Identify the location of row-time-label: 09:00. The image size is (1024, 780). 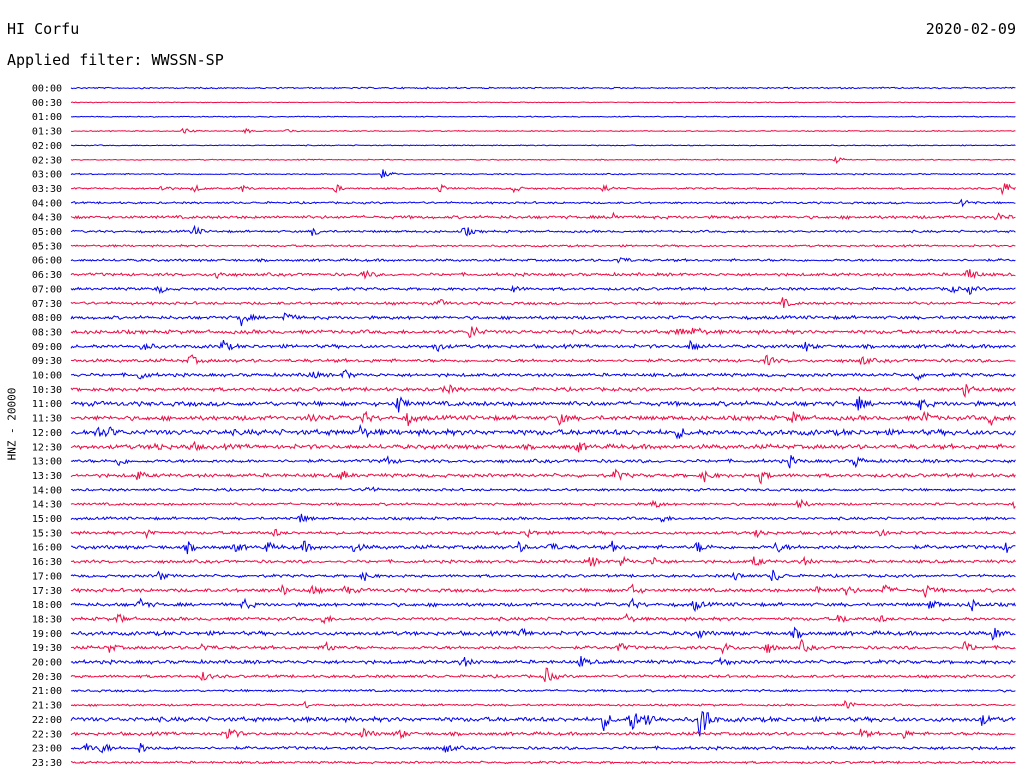
(47, 347).